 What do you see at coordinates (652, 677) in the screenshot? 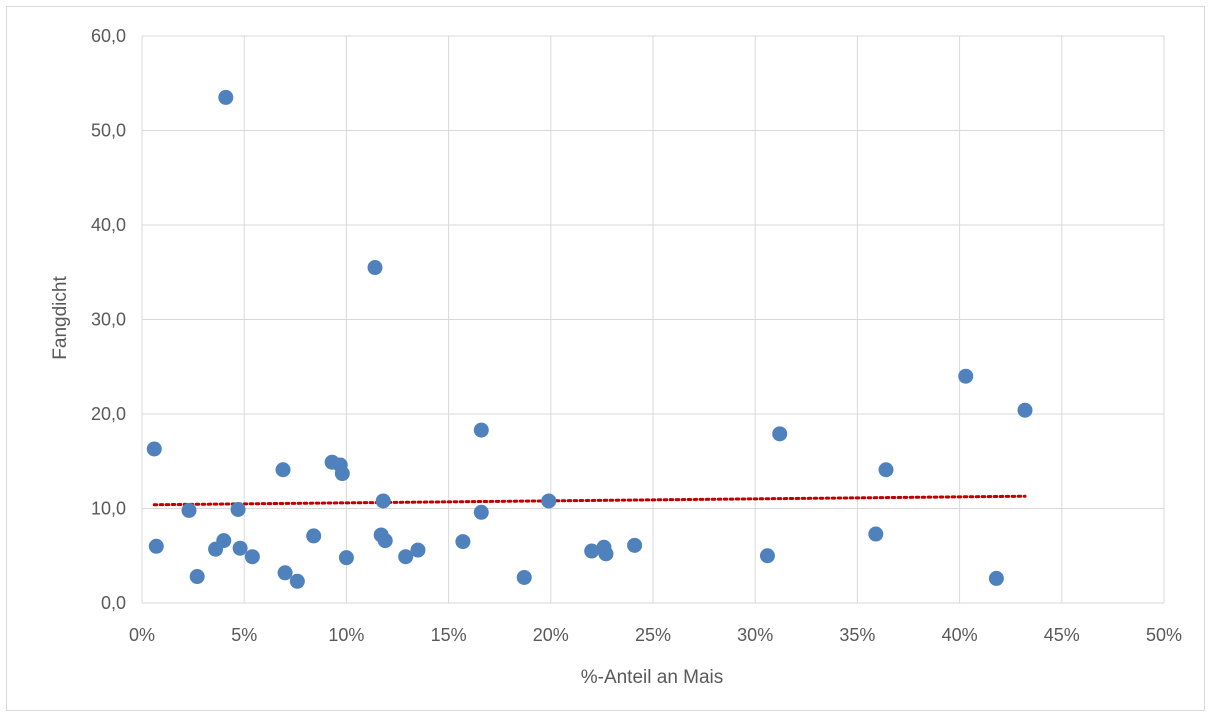
I see `x-axis-title: %-Anteil an Mais` at bounding box center [652, 677].